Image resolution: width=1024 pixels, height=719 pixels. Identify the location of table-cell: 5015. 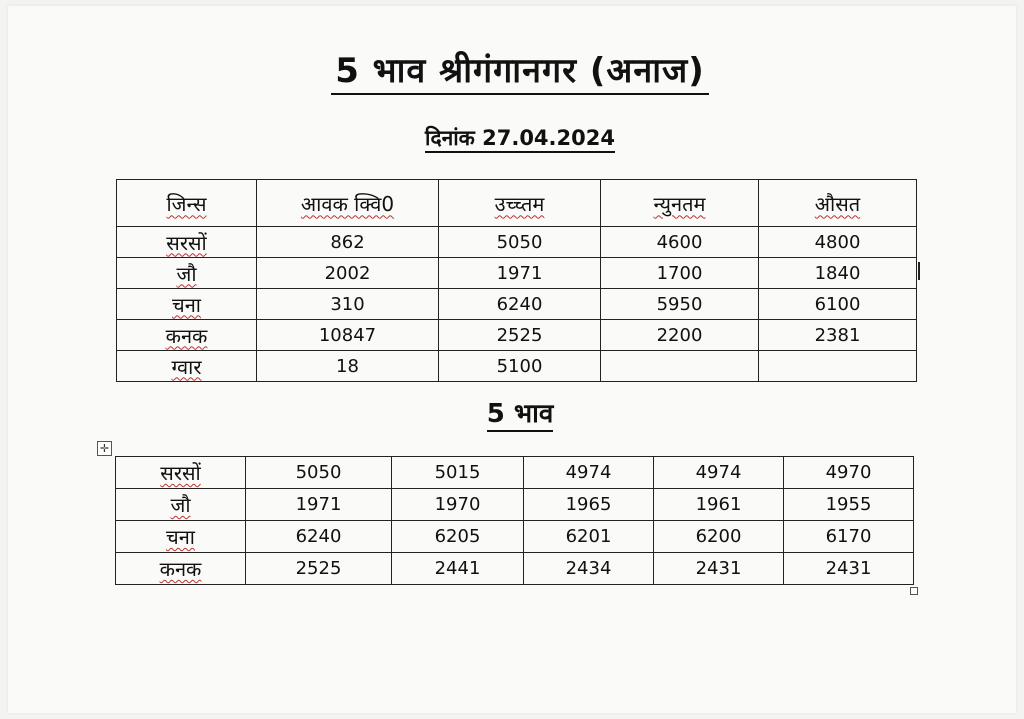
(457, 472).